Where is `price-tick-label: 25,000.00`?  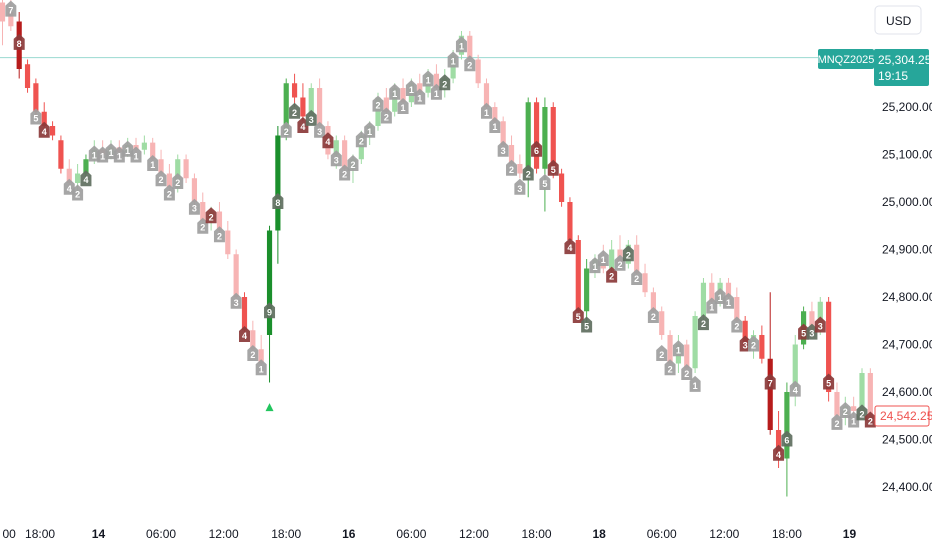
price-tick-label: 25,000.00 is located at coordinates (907, 202).